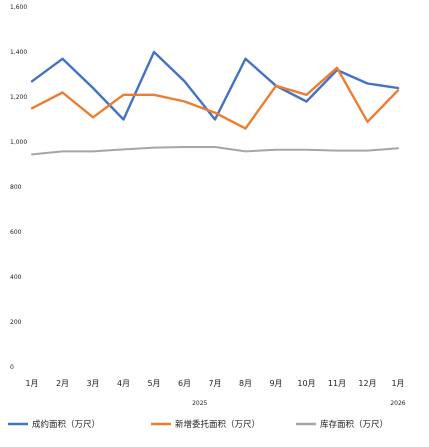  I want to click on x-tick-label: 2月, so click(62, 383).